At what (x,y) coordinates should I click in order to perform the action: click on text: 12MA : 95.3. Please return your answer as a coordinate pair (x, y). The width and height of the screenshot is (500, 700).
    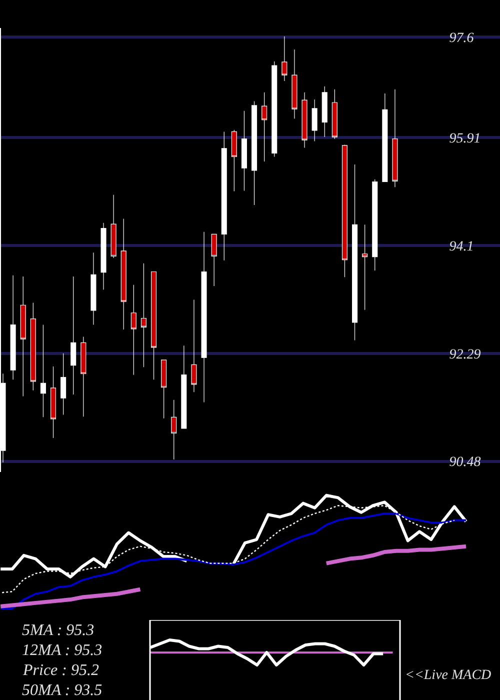
    Looking at the image, I should click on (62, 650).